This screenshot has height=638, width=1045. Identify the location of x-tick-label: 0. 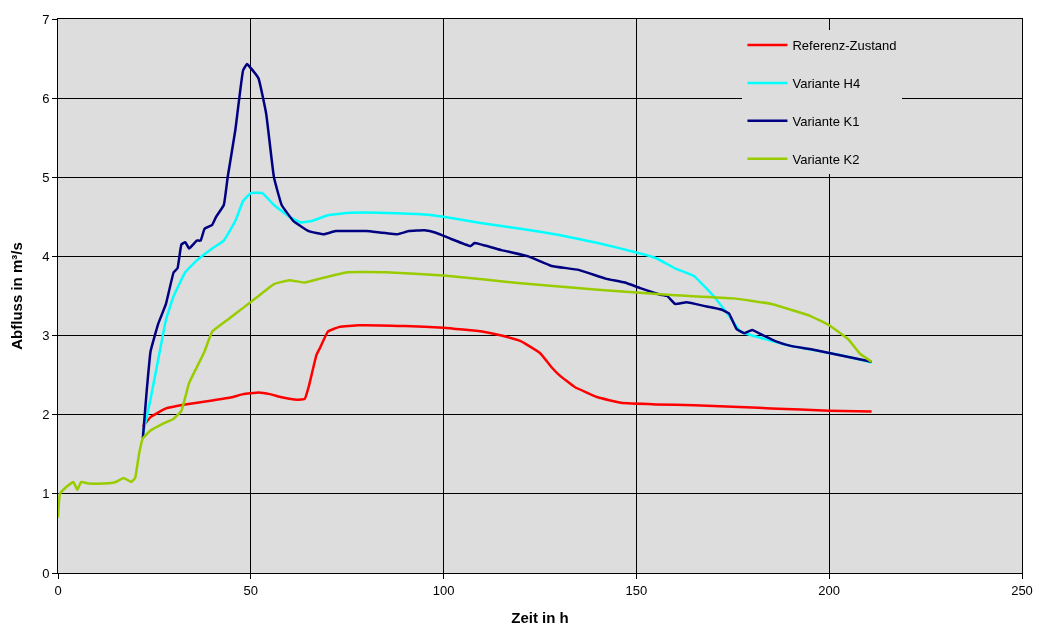
(58, 590).